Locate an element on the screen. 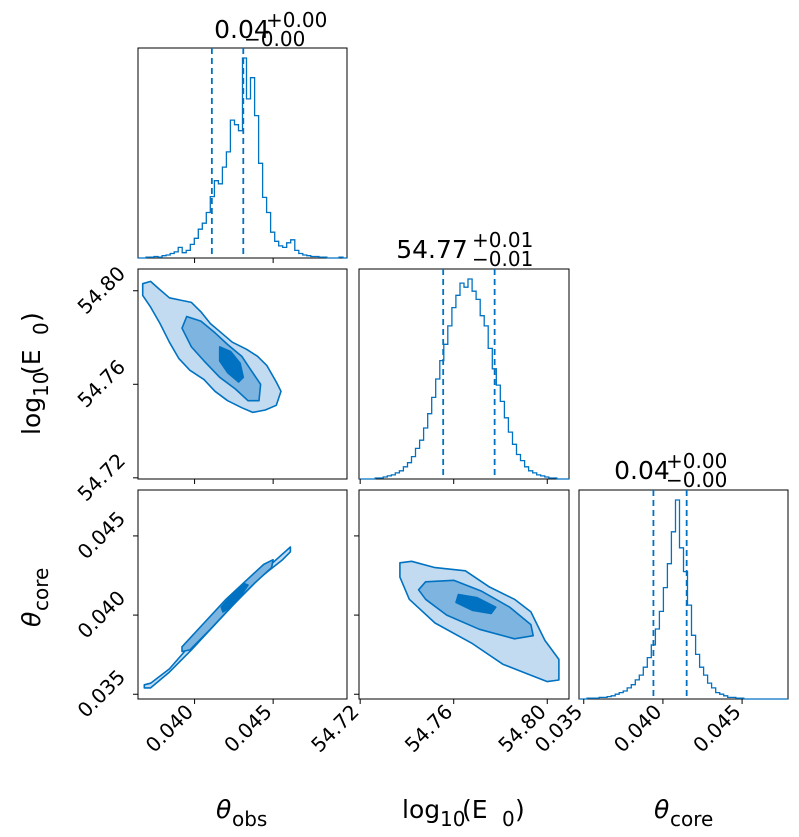  histogram-theta-obs is located at coordinates (242, 153).